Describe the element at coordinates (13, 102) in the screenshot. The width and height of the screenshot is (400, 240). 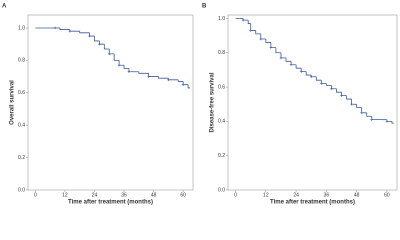
I see `y-axis-label: Overall survival` at that location.